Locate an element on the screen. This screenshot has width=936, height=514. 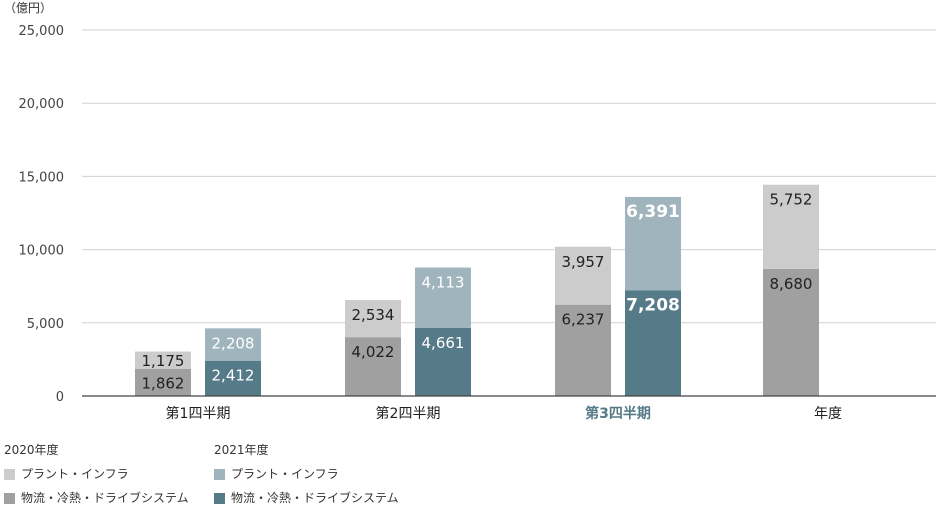
legend-2021: 2021年度 プラント・インフラ 物流・冷熱・ドライブシステム is located at coordinates (306, 478).